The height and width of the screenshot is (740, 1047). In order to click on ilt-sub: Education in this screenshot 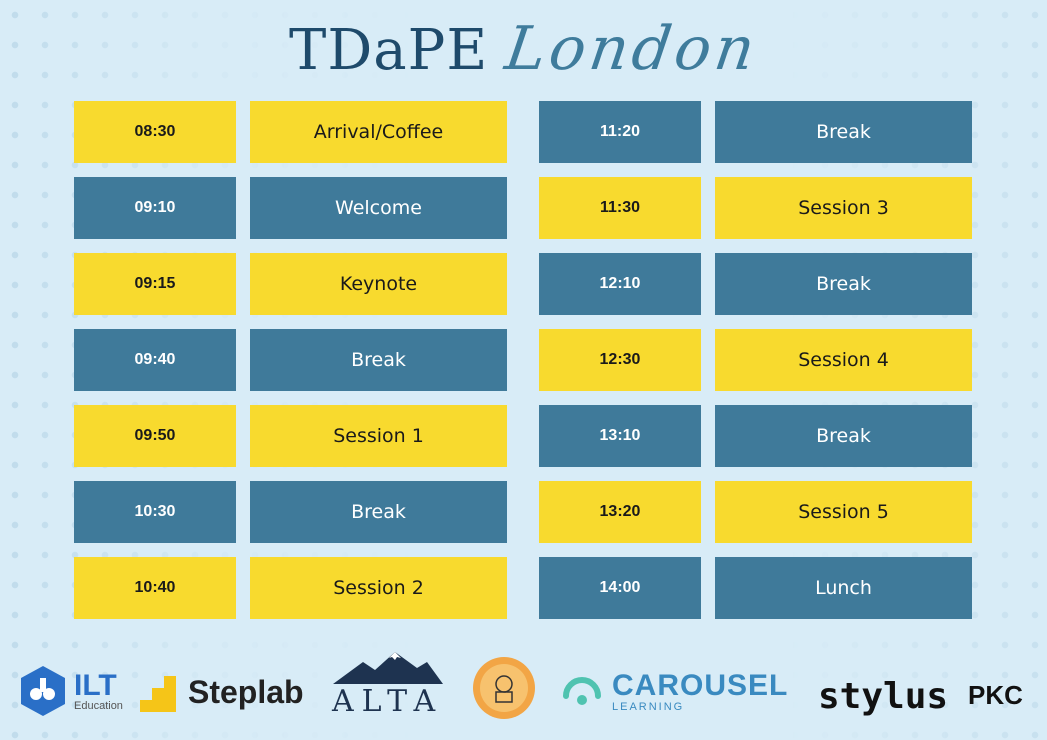, I will do `click(98, 705)`.